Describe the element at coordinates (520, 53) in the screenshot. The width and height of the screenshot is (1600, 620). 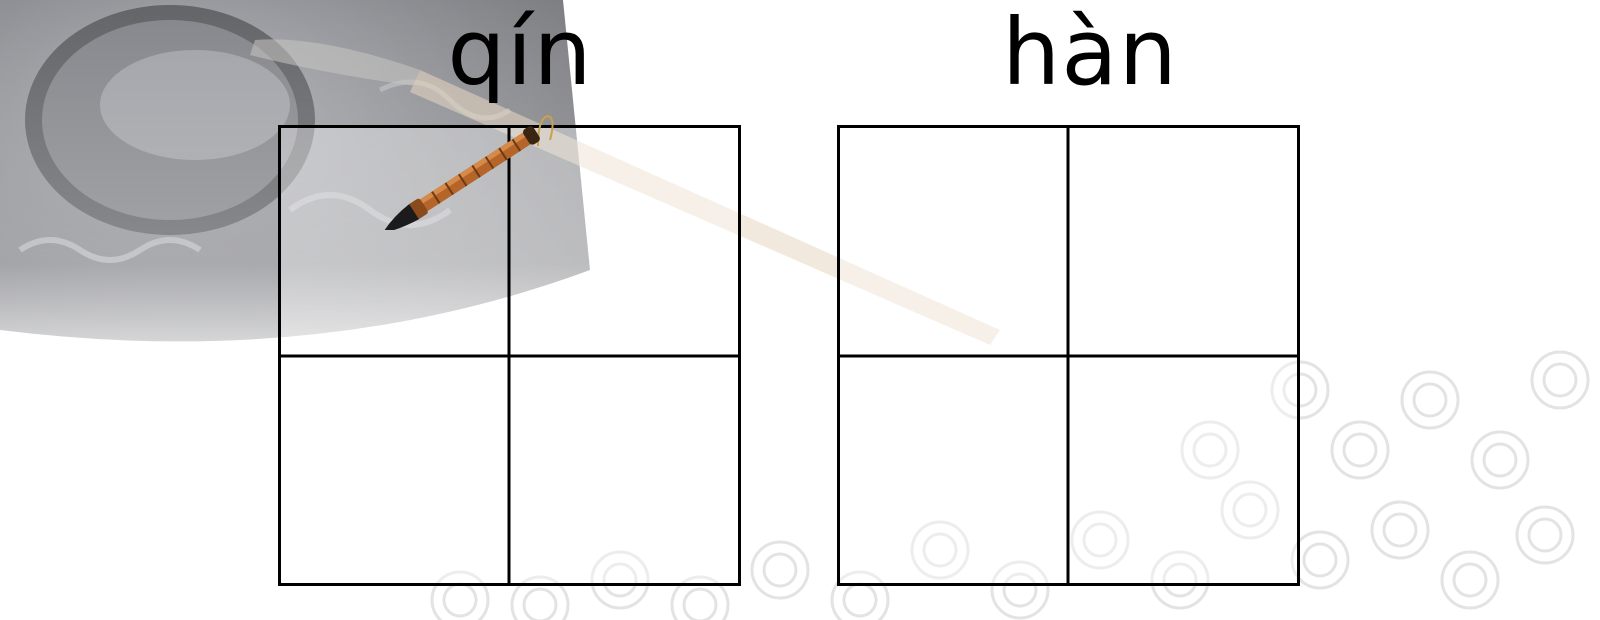
I see `pinyin-label-qin: qín` at that location.